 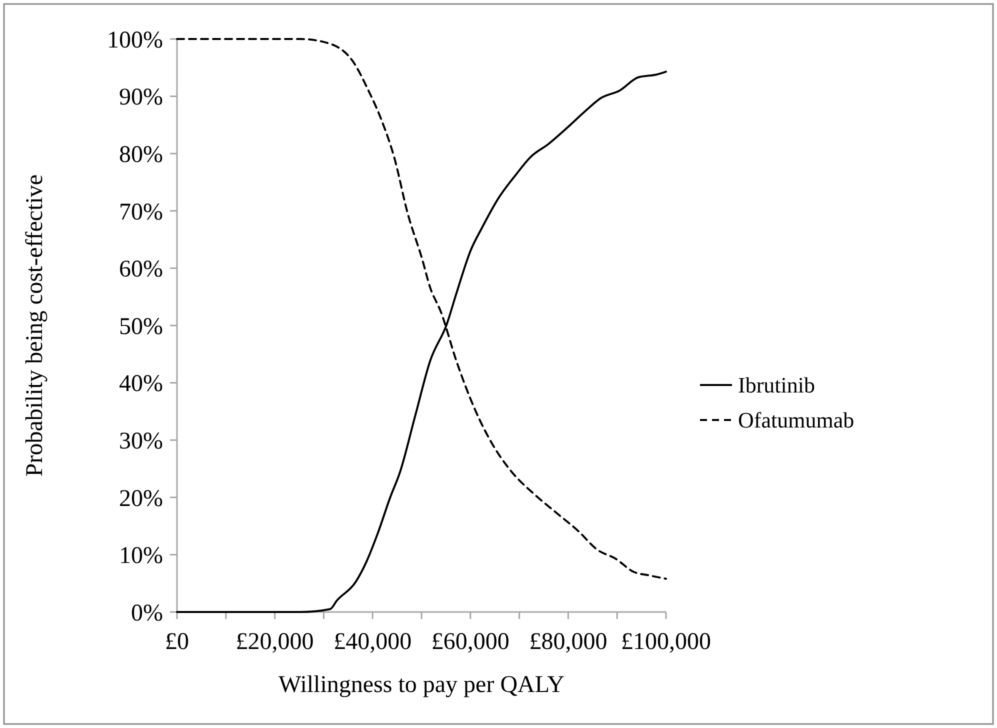 What do you see at coordinates (141, 556) in the screenshot?
I see `y-tick-label: 10%` at bounding box center [141, 556].